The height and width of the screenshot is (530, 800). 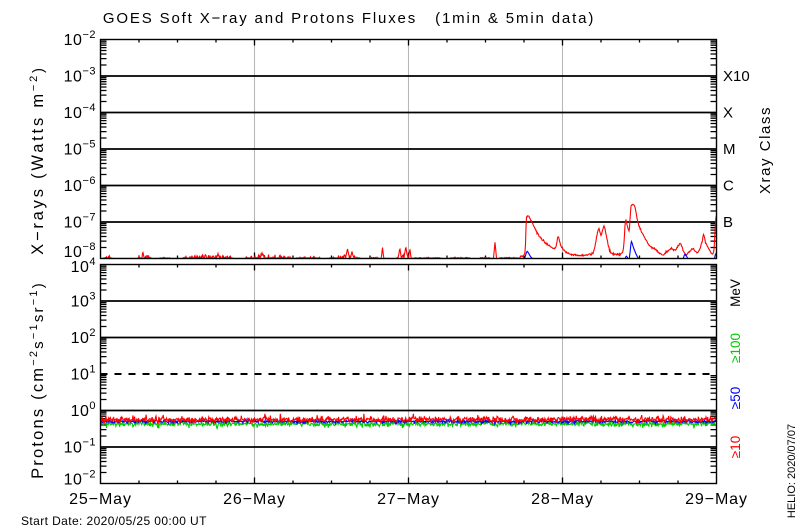 What do you see at coordinates (728, 113) in the screenshot?
I see `svg-text: X` at bounding box center [728, 113].